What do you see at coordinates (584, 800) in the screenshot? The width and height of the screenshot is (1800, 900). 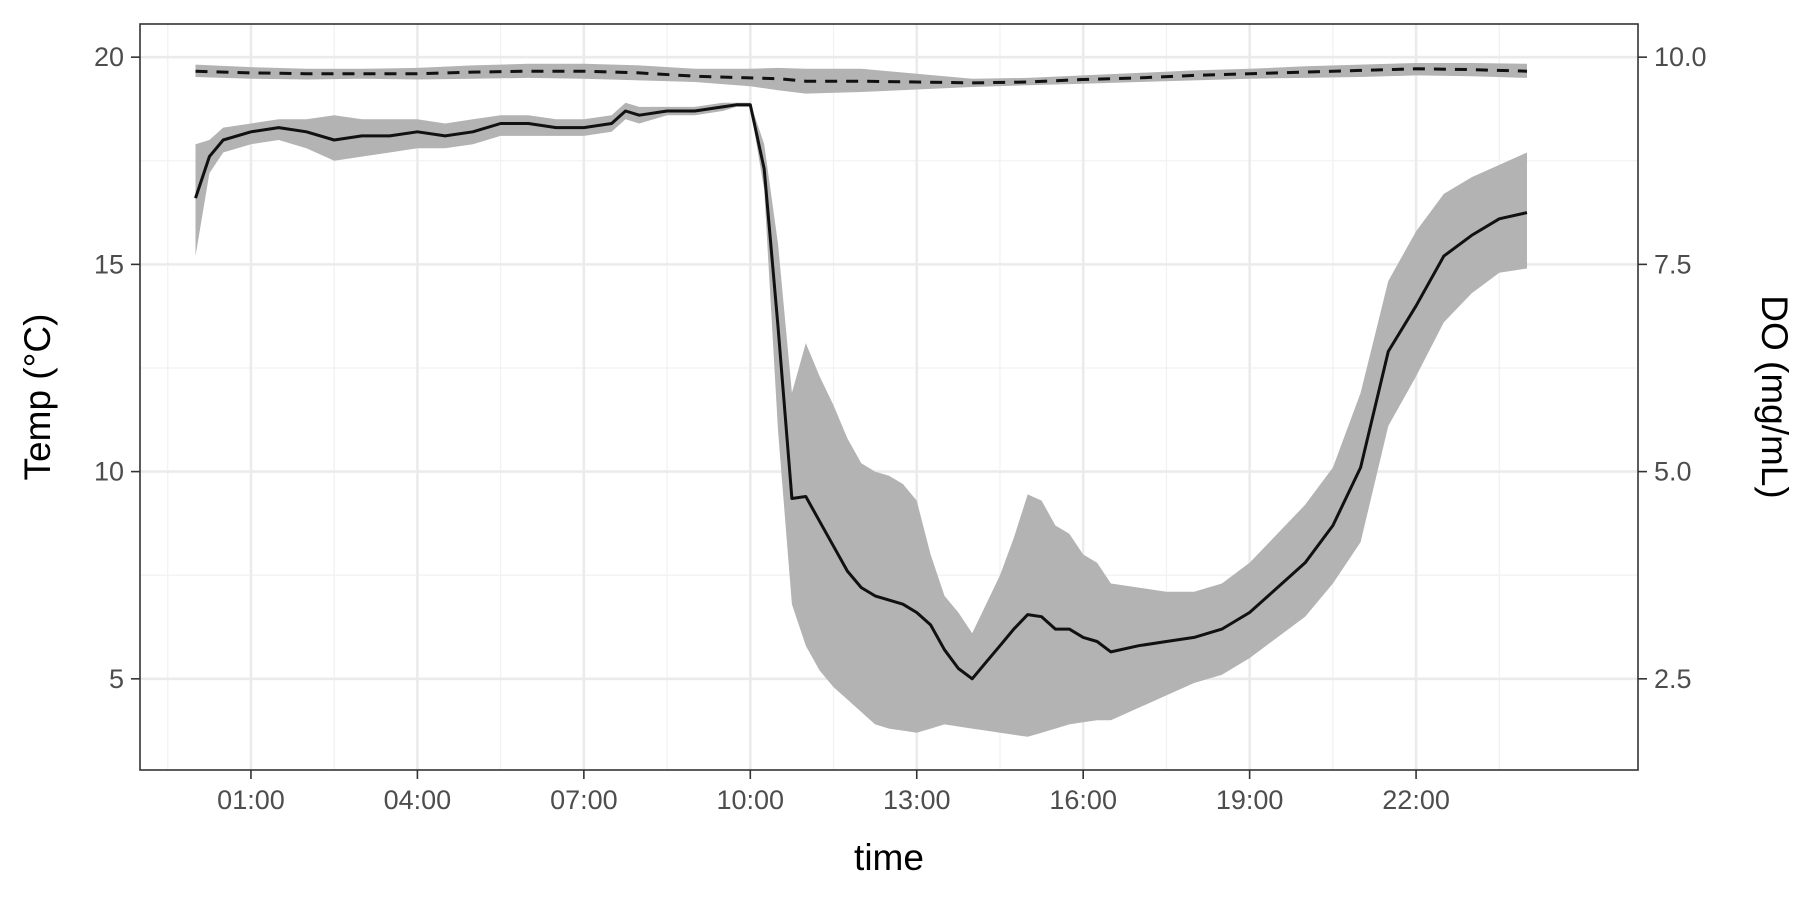 I see `x-tick-label: 07:00` at bounding box center [584, 800].